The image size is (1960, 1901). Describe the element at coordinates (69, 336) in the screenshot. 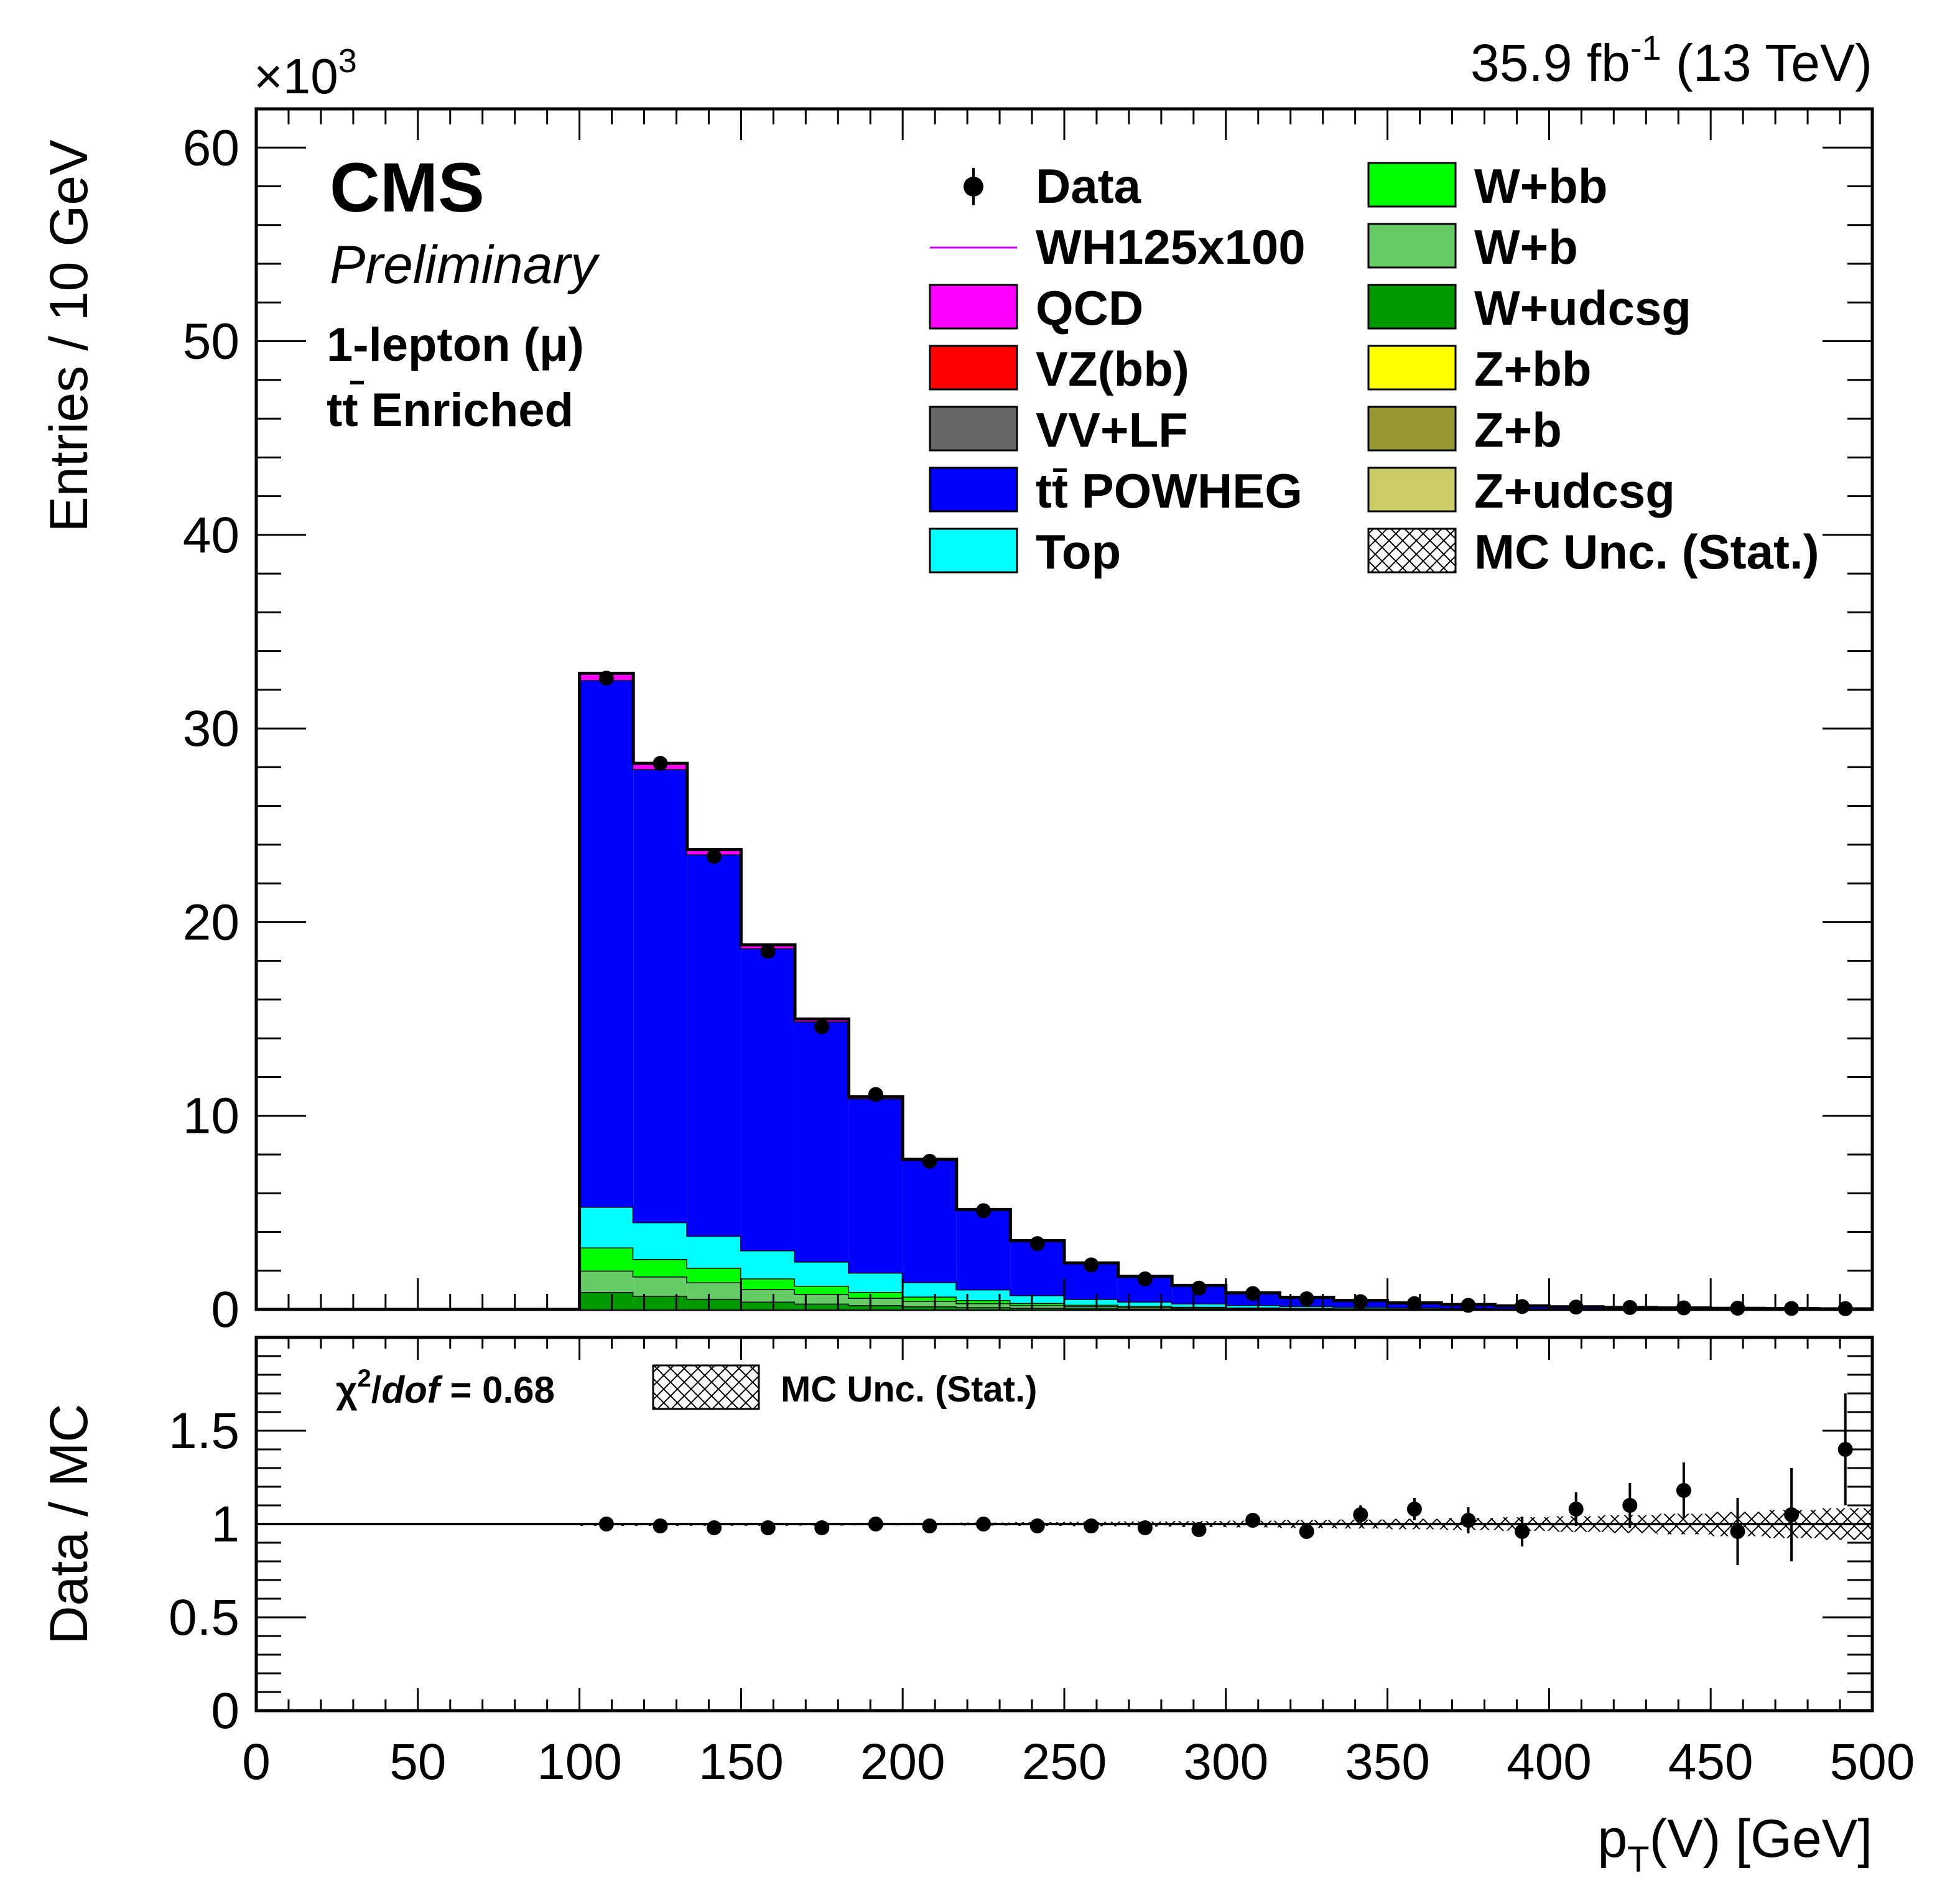

I see `y-axis-label-main: Entries / 10 GeV` at that location.